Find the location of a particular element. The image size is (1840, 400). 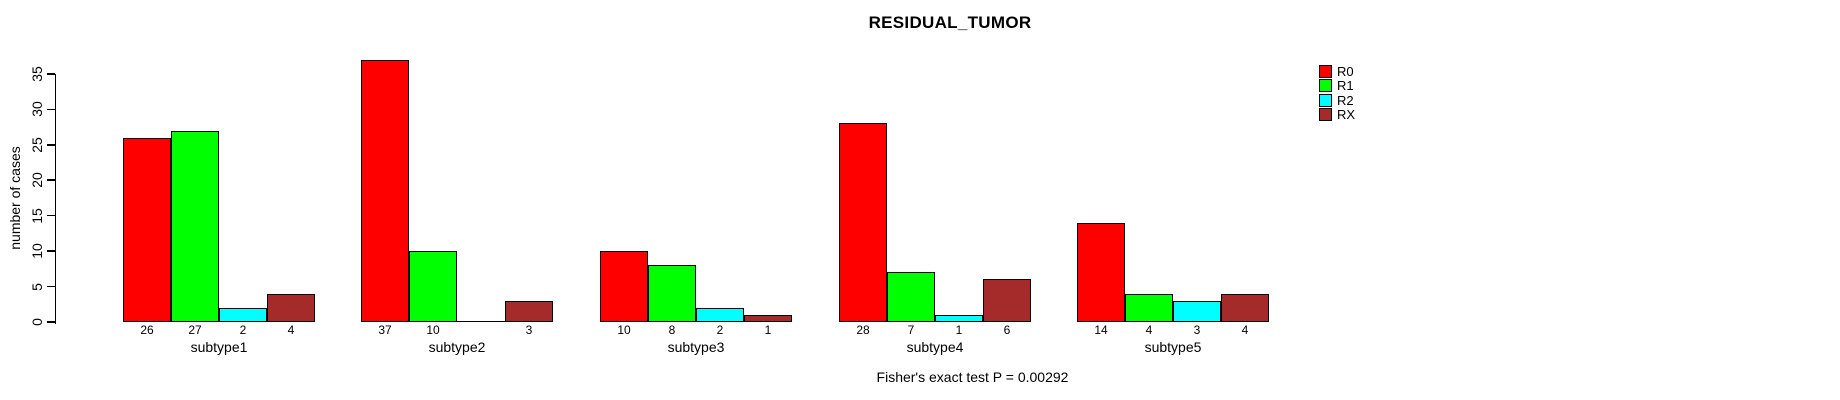

bar-r1-subtype4 is located at coordinates (911, 297).